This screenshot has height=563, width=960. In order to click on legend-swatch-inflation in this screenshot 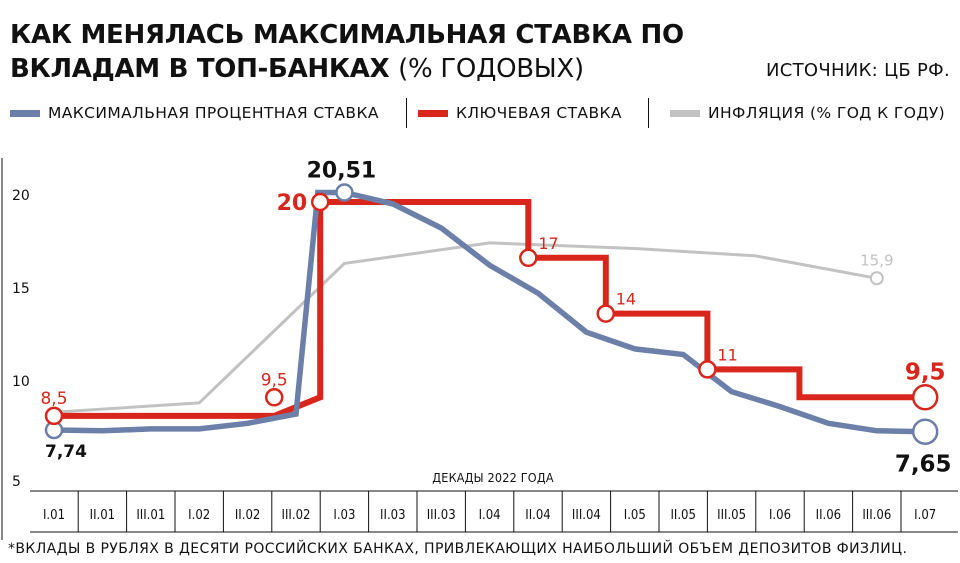, I will do `click(685, 113)`.